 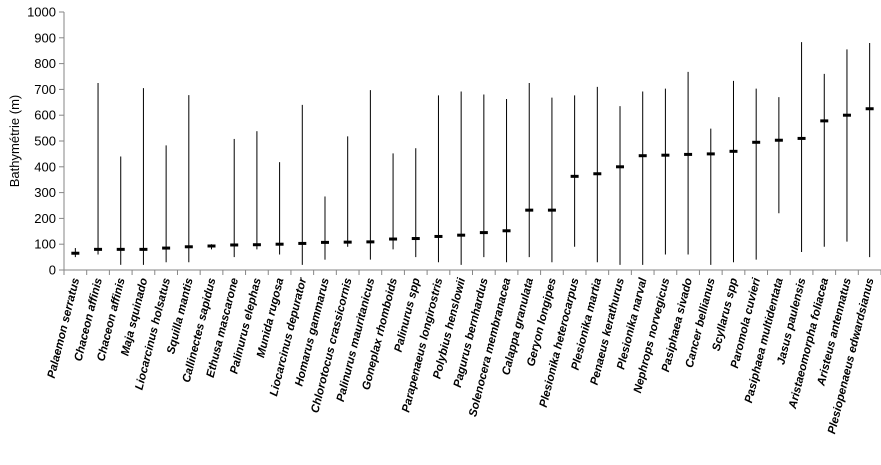 What do you see at coordinates (14, 141) in the screenshot?
I see `y-axis-title: Bathymétrie (m)` at bounding box center [14, 141].